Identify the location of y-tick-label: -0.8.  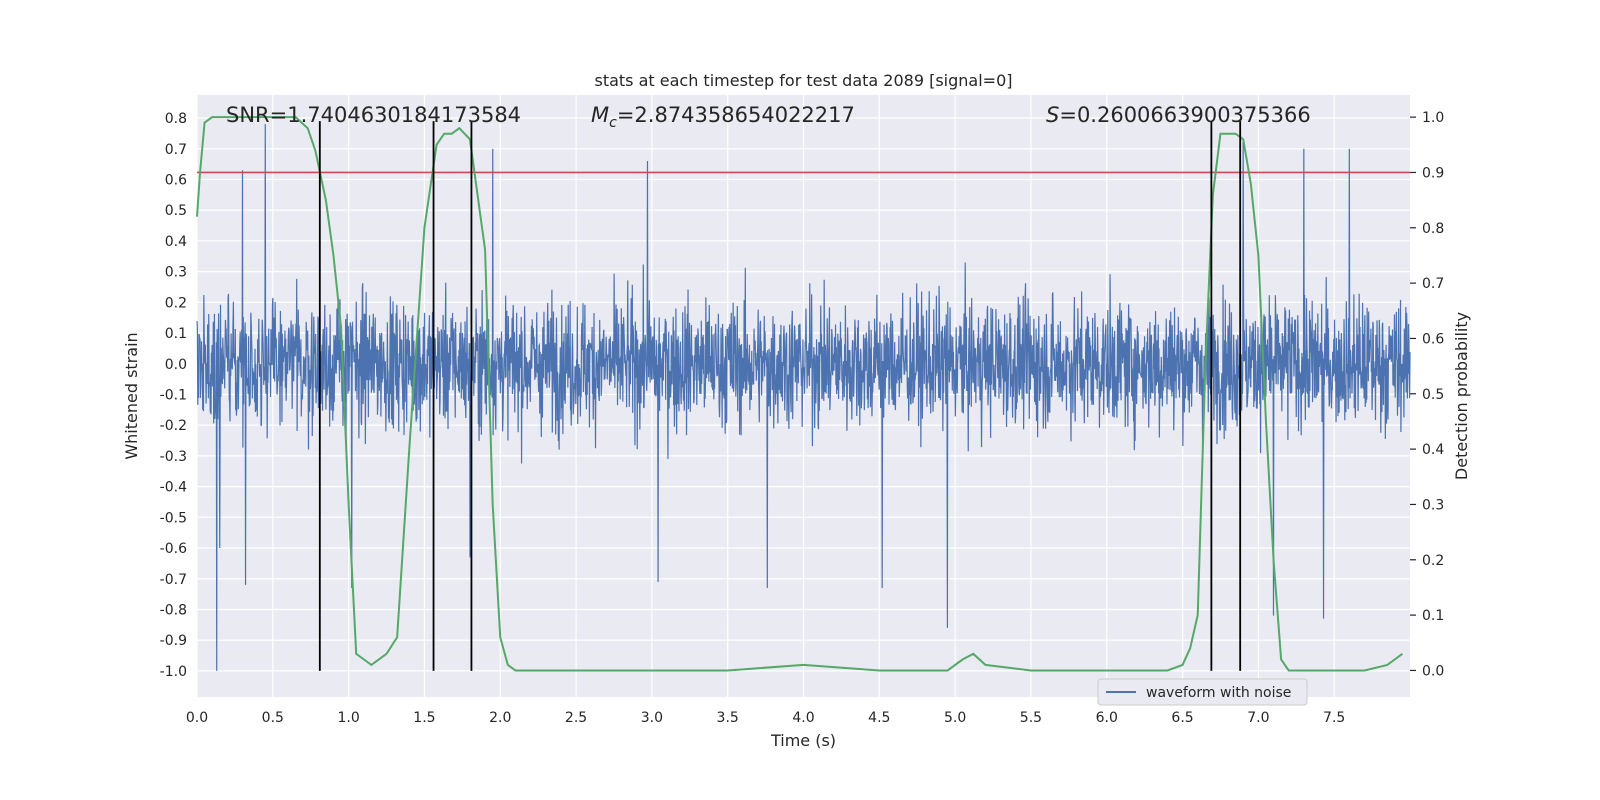
(173, 610).